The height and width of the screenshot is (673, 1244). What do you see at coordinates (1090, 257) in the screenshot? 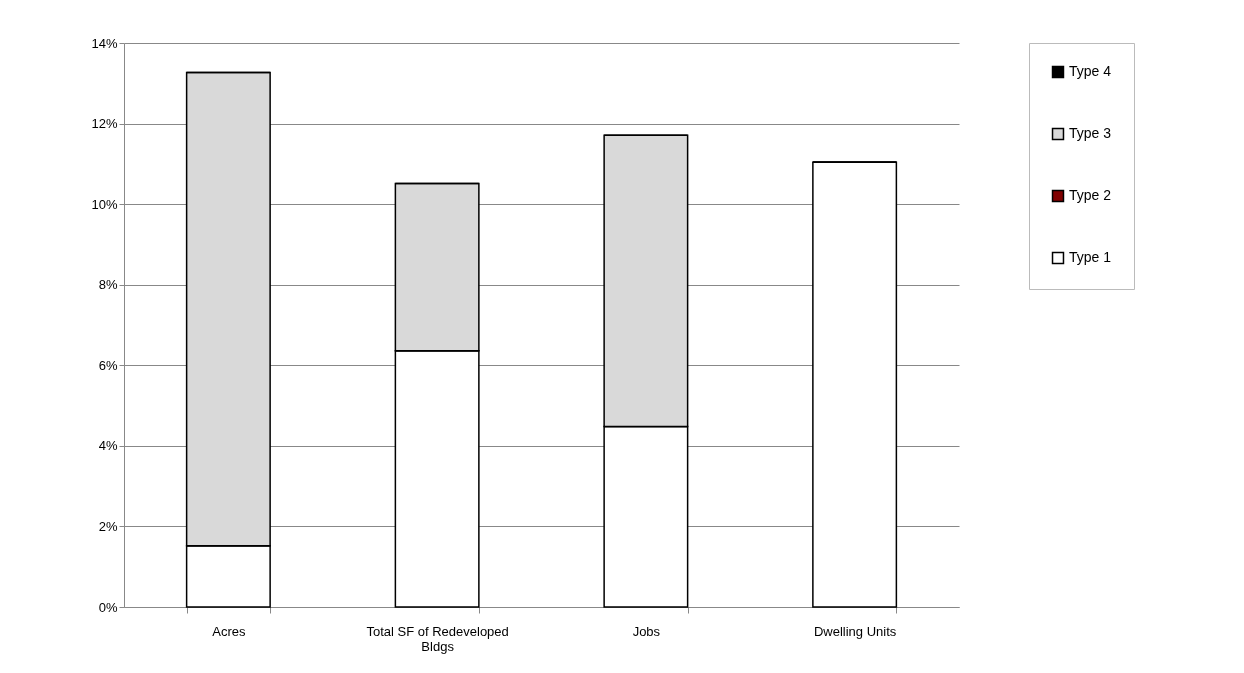
I see `legend-label: Type 1` at bounding box center [1090, 257].